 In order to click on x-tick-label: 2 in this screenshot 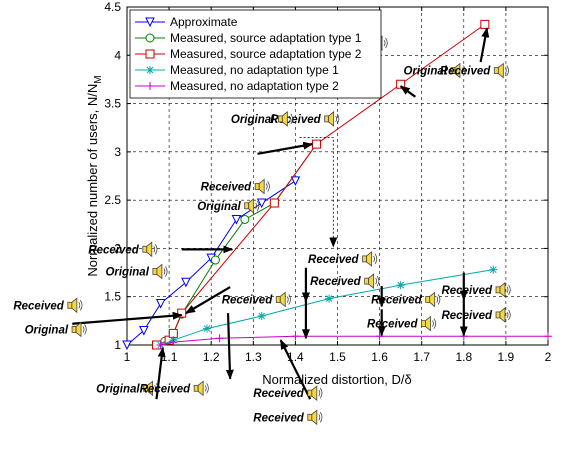, I will do `click(548, 357)`.